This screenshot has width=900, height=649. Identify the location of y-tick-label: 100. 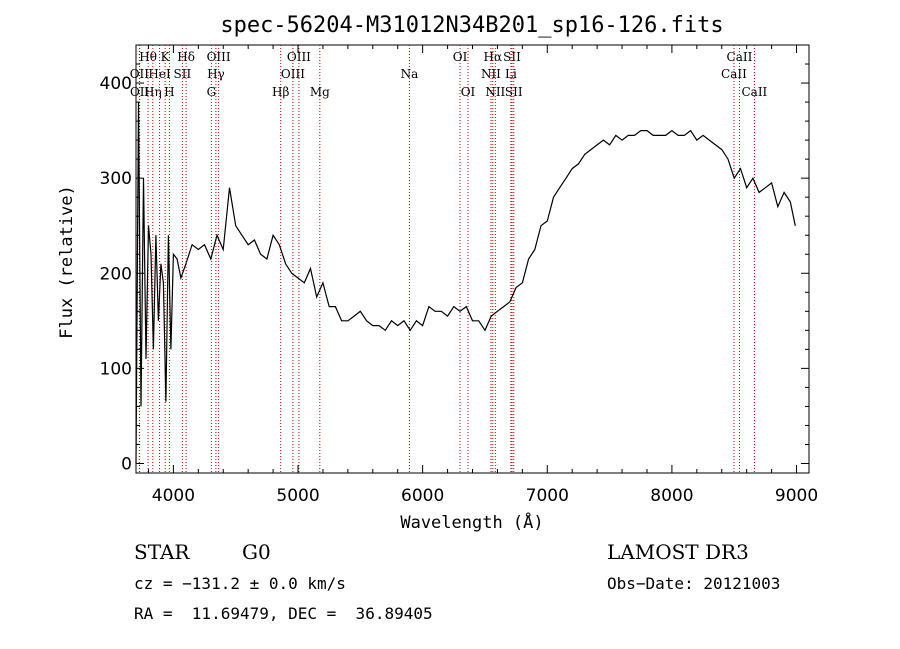
(116, 369).